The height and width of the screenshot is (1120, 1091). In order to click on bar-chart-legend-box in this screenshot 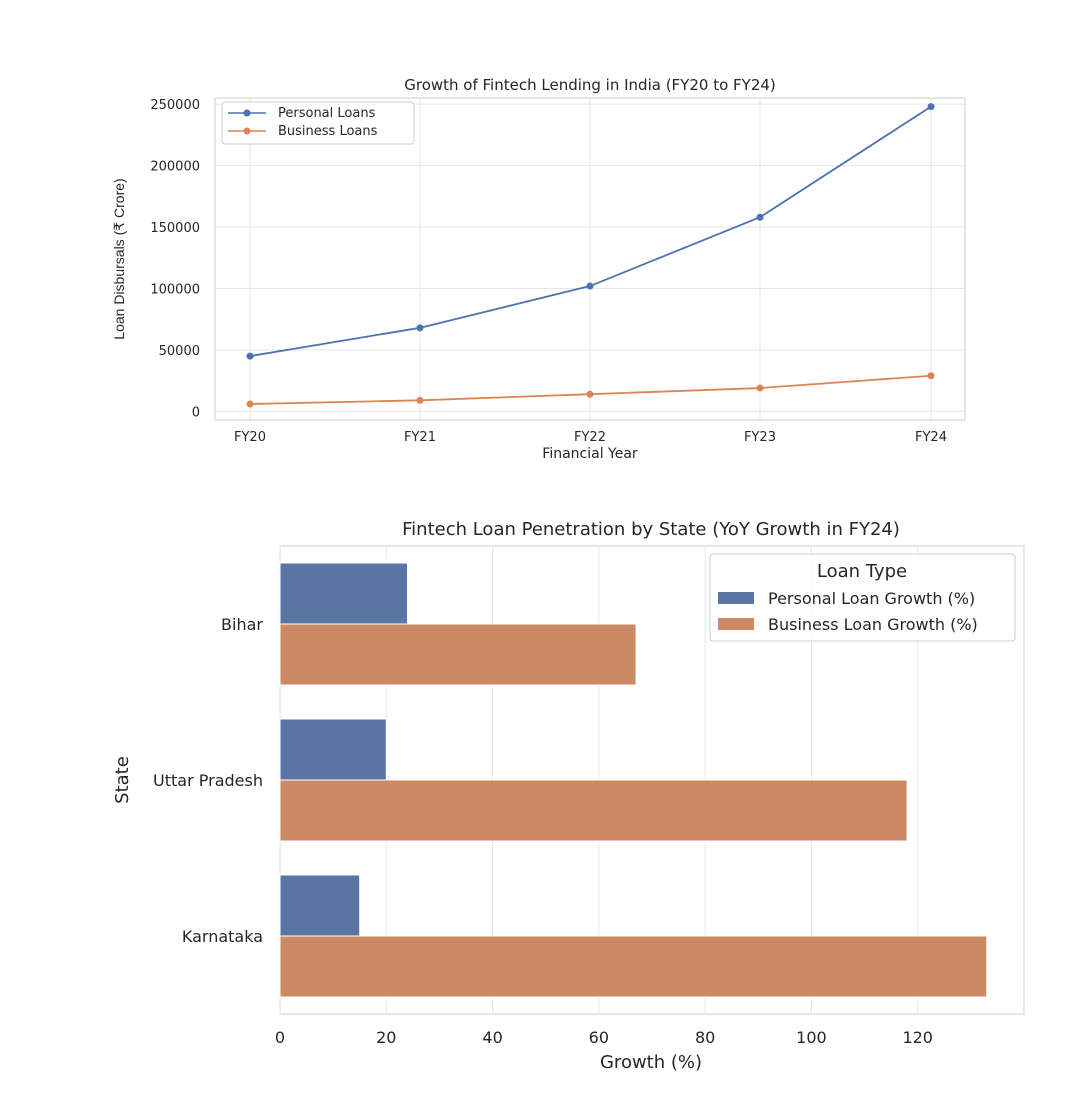, I will do `click(862, 597)`.